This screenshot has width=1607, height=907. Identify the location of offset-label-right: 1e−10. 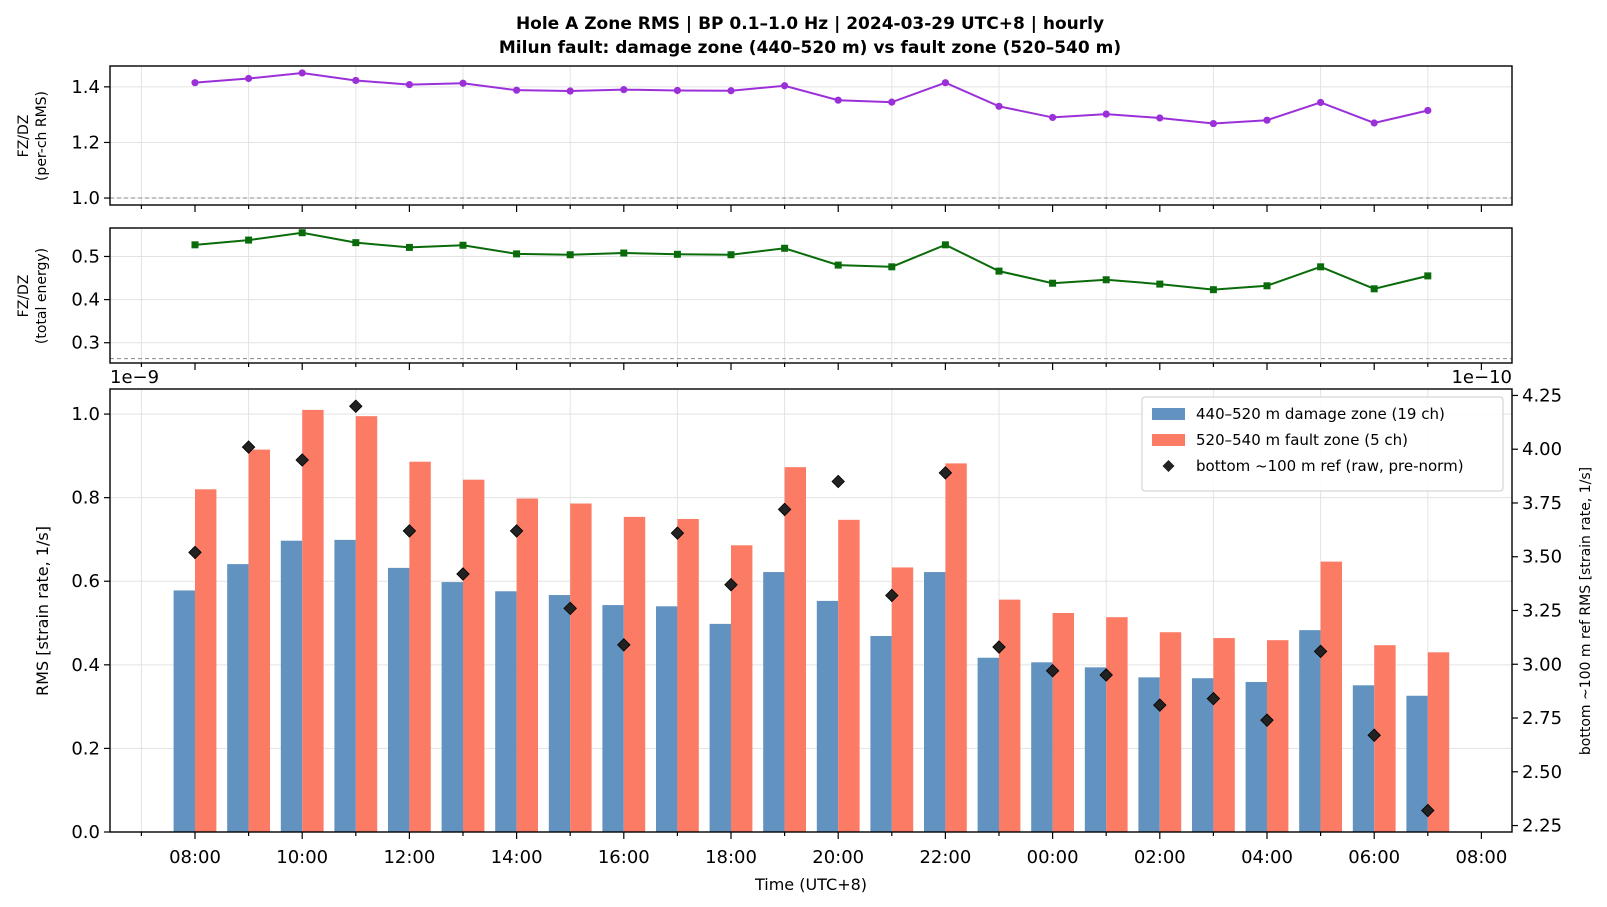
(1481, 377).